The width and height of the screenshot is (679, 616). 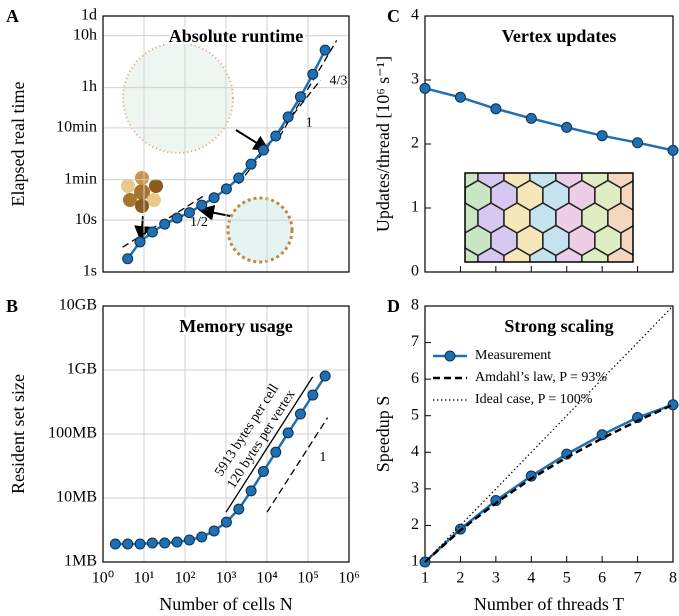 What do you see at coordinates (549, 604) in the screenshot?
I see `x-axis-label: Number of threads T` at bounding box center [549, 604].